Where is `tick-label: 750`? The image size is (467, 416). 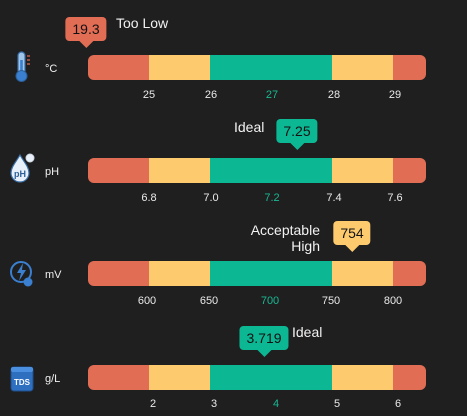 tick-label: 750 is located at coordinates (331, 301).